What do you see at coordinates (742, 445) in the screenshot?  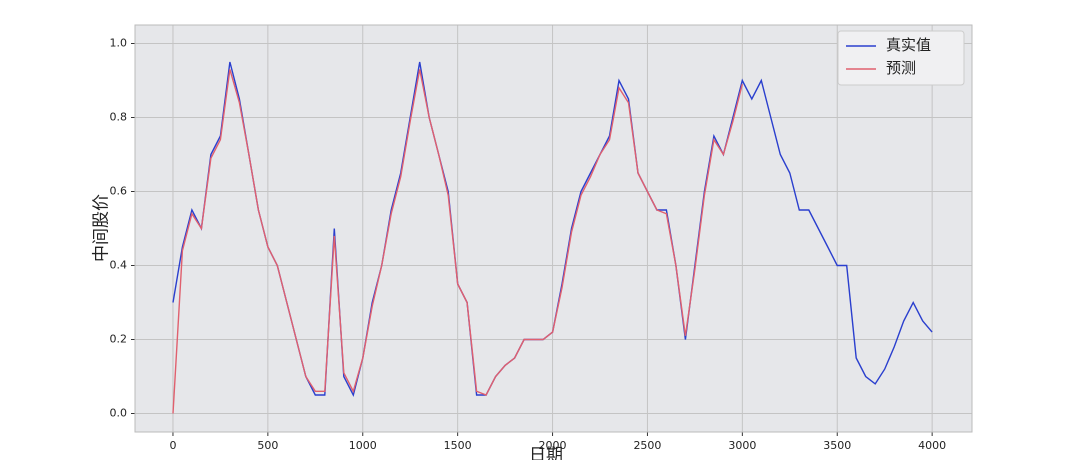 I see `x-tick-label: 3000` at bounding box center [742, 445].